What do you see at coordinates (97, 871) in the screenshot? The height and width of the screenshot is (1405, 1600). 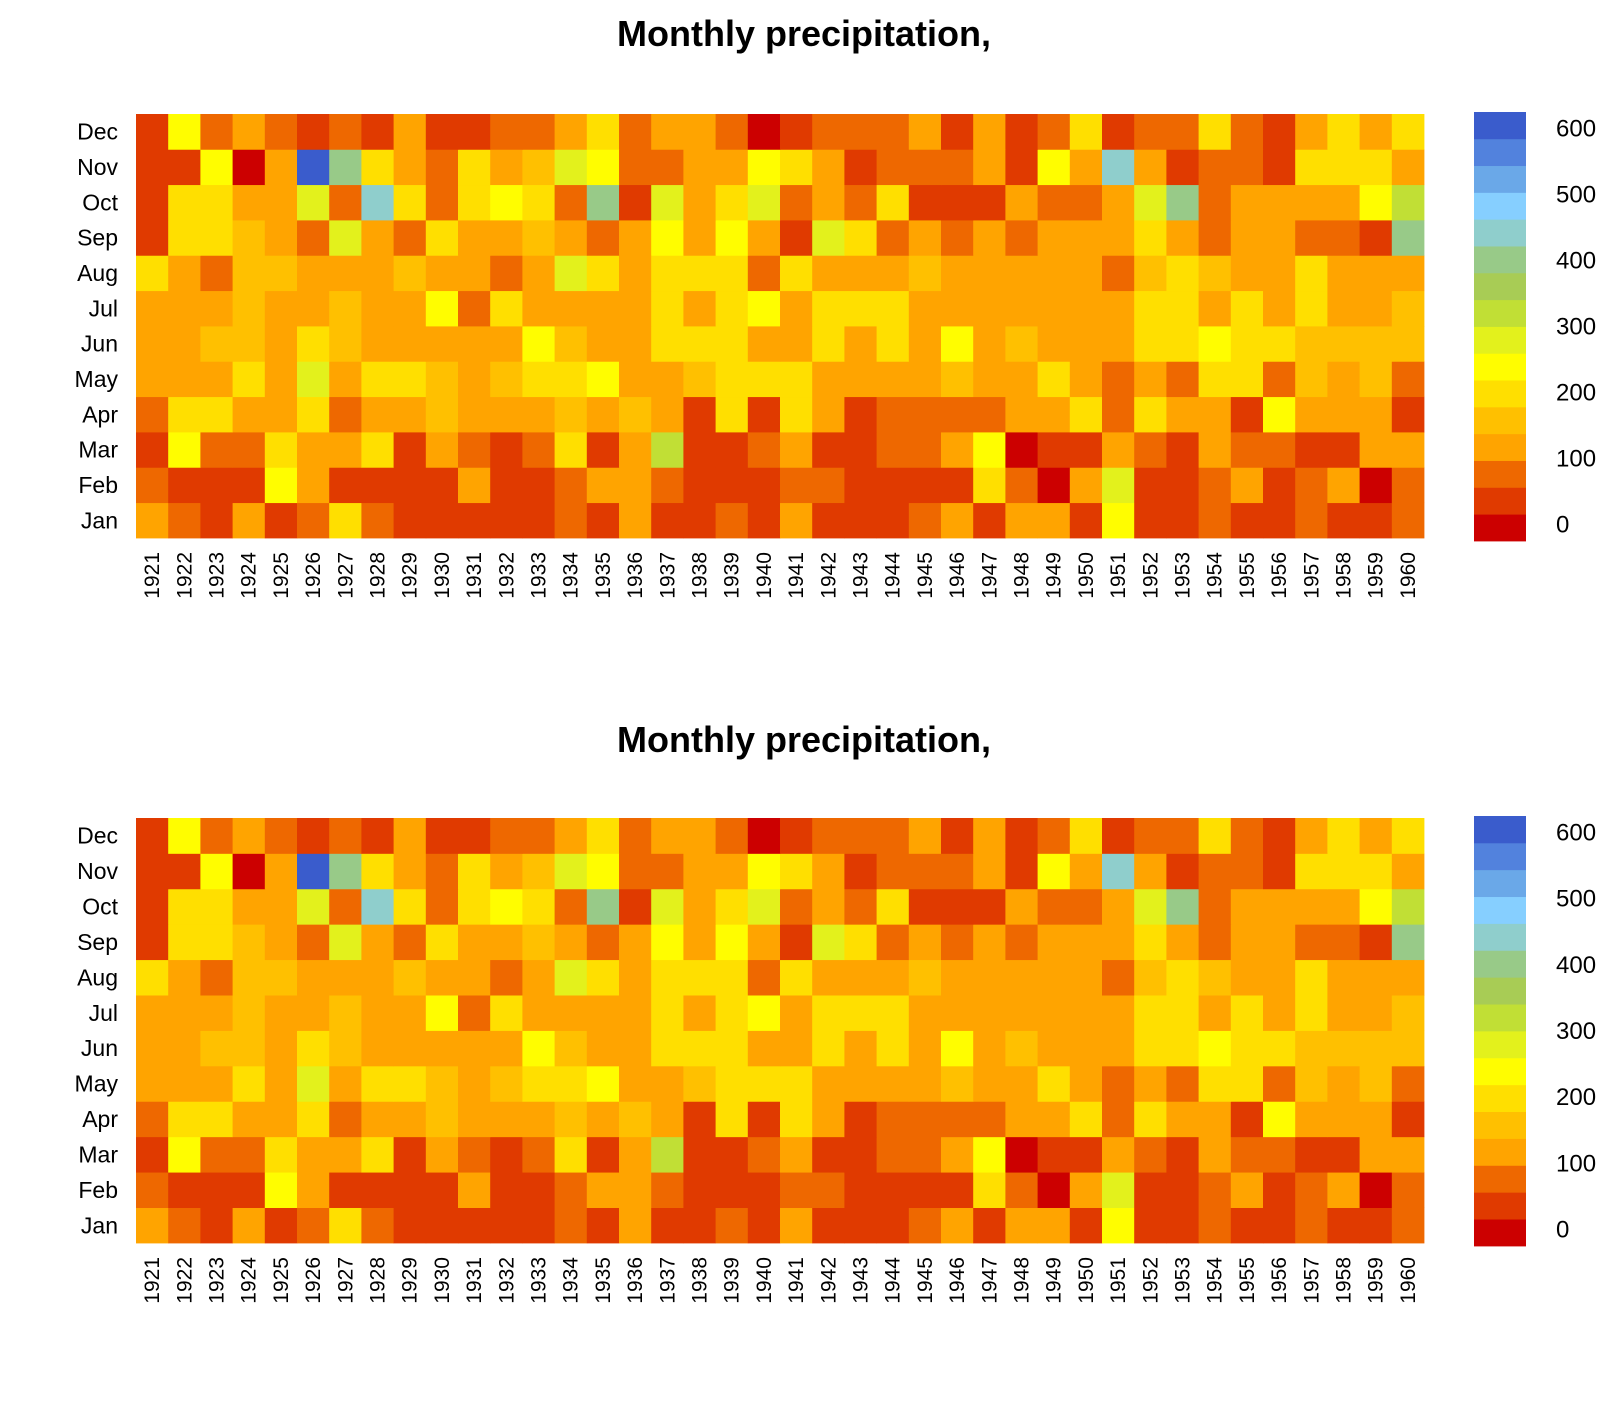 I see `y-tick-label: Nov` at bounding box center [97, 871].